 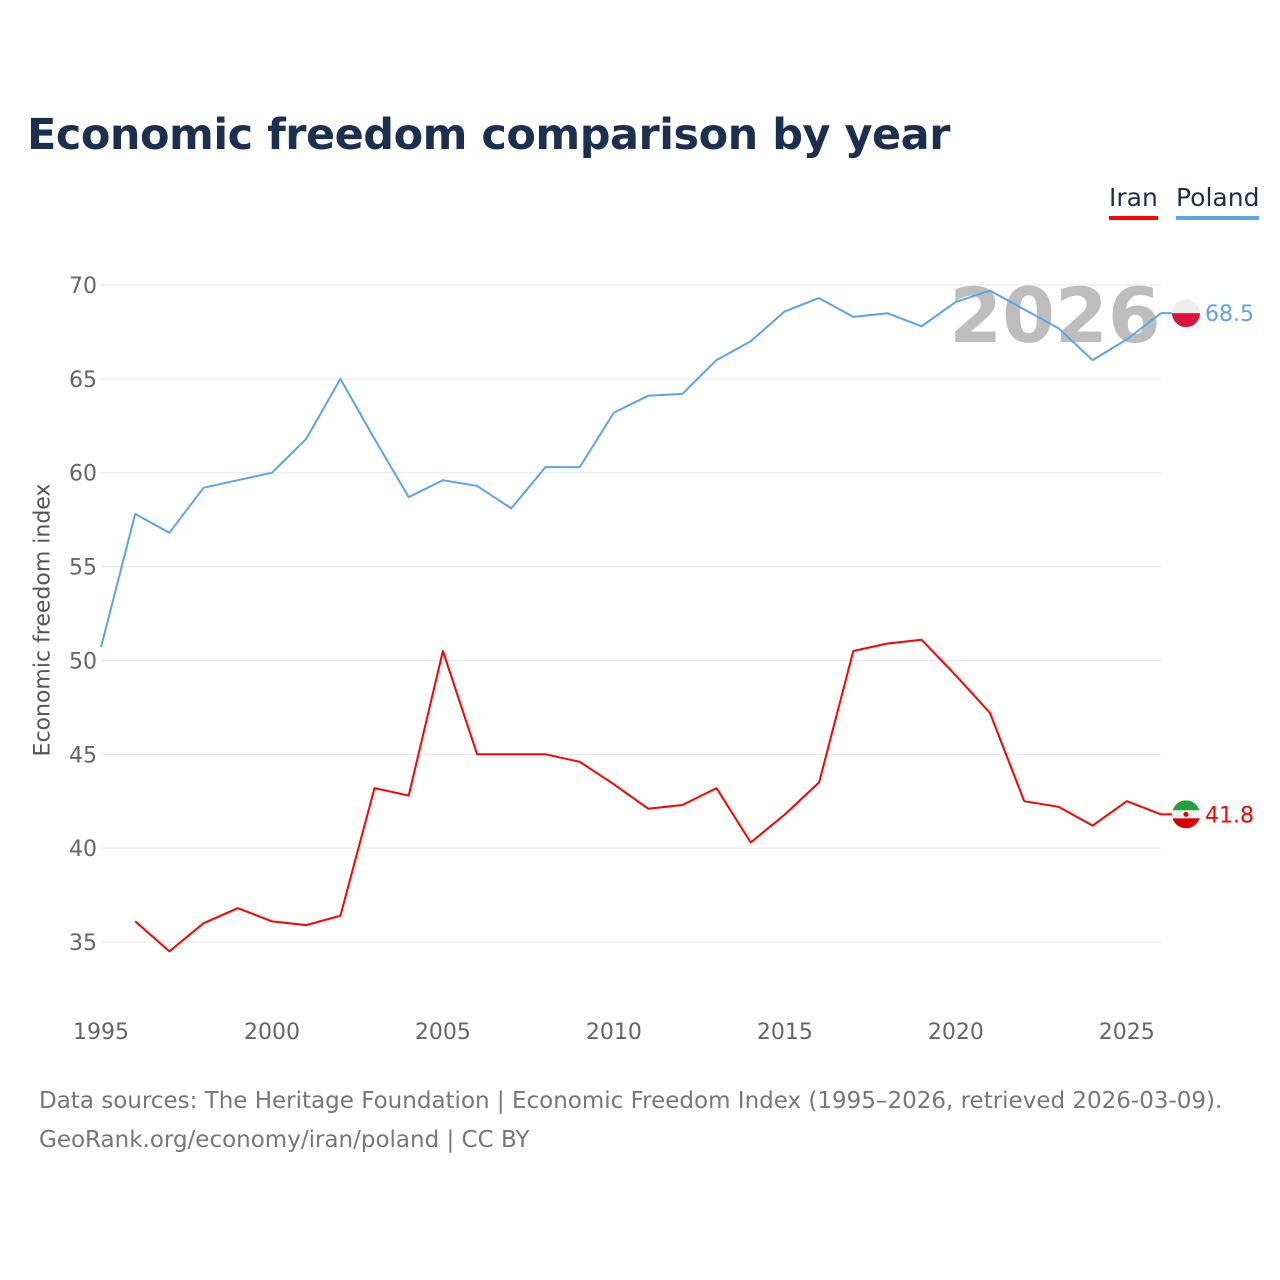 What do you see at coordinates (83, 849) in the screenshot?
I see `y-tick-label: 40` at bounding box center [83, 849].